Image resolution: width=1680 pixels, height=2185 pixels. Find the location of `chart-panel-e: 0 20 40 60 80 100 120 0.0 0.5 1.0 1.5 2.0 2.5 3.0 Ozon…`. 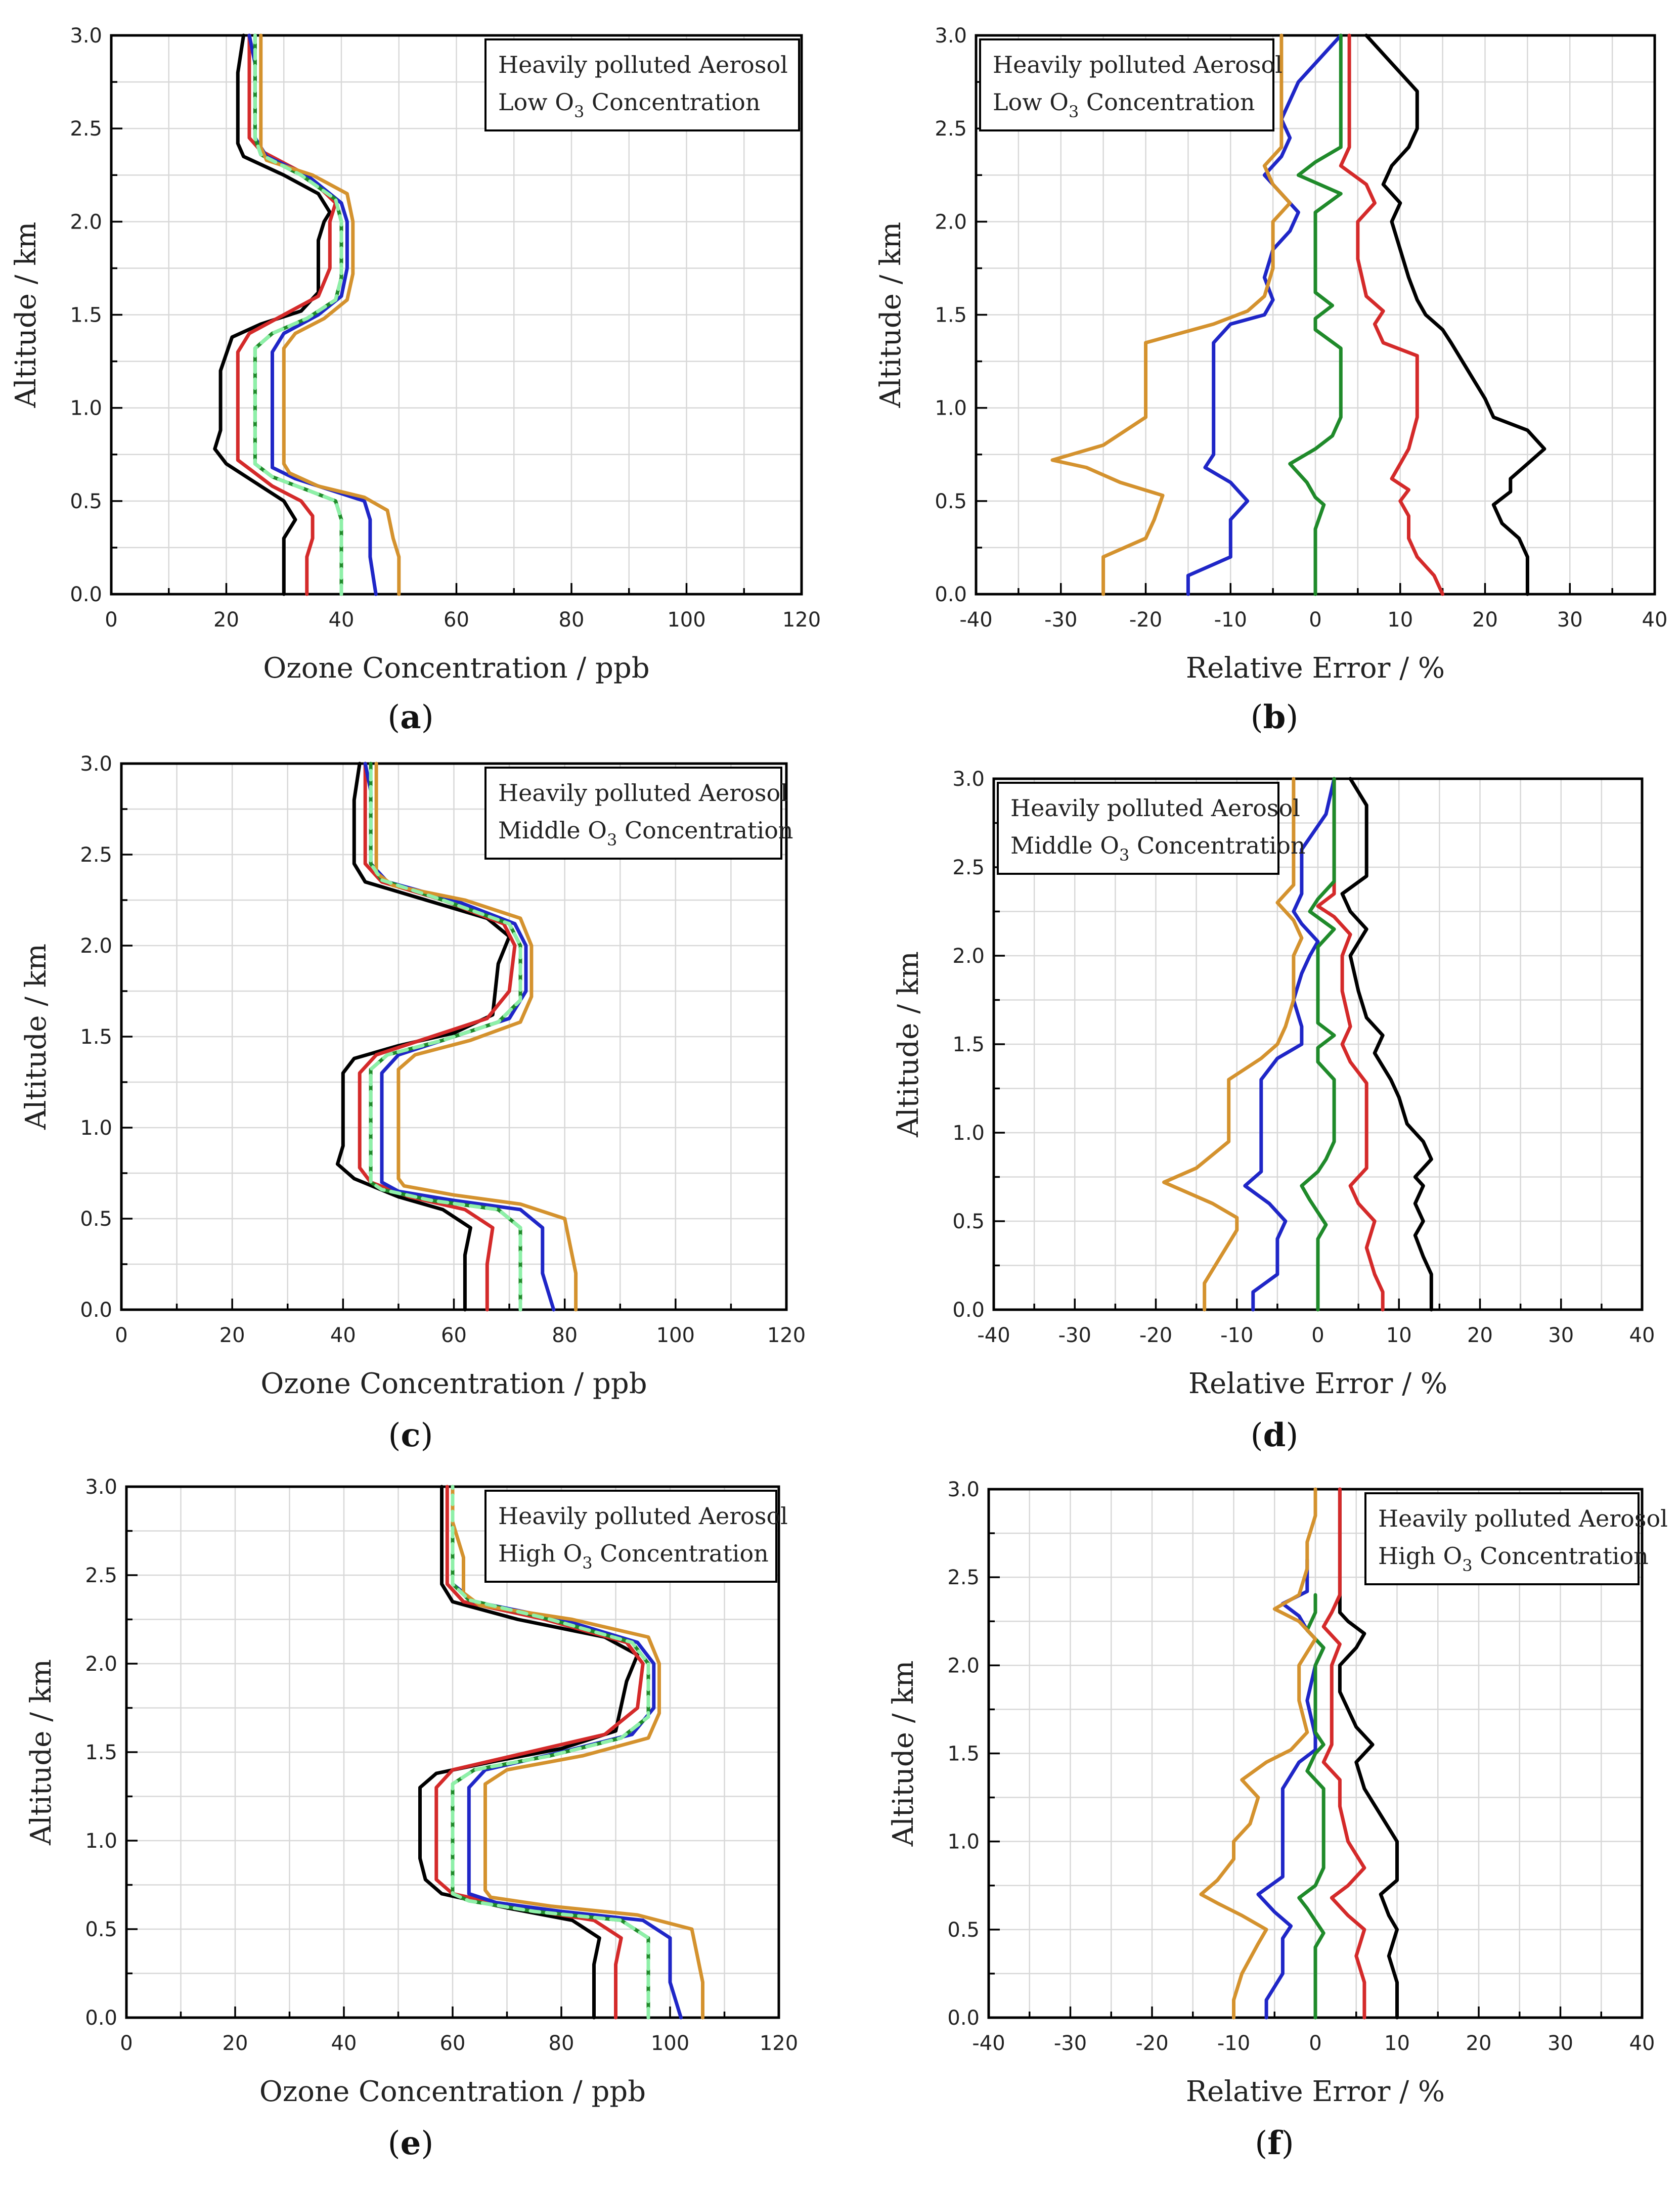

chart-panel-e: 0 20 40 60 80 100 120 0.0 0.5 1.0 1.5 2.0 2.5 3.0 Ozon… is located at coordinates (411, 1819).